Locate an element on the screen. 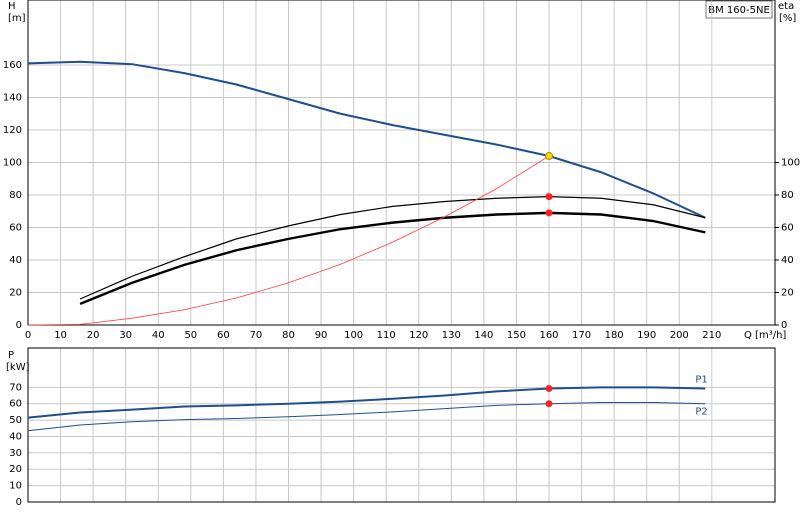 The height and width of the screenshot is (520, 800). x-tick-label: 50 is located at coordinates (190, 335).